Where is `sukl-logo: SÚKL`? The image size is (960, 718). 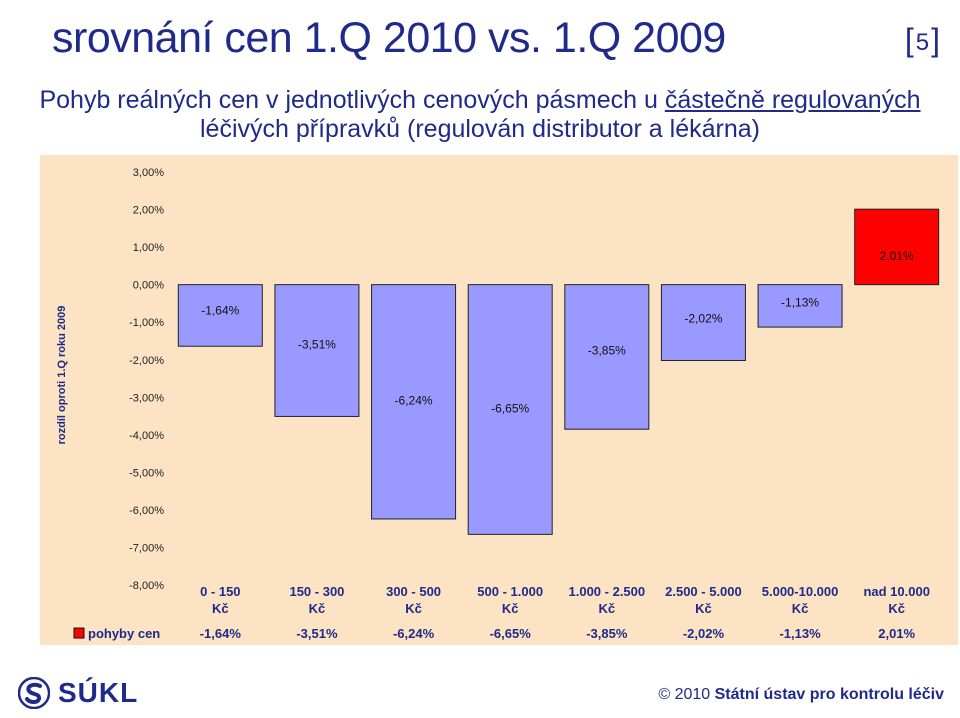
sukl-logo: SÚKL is located at coordinates (78, 693).